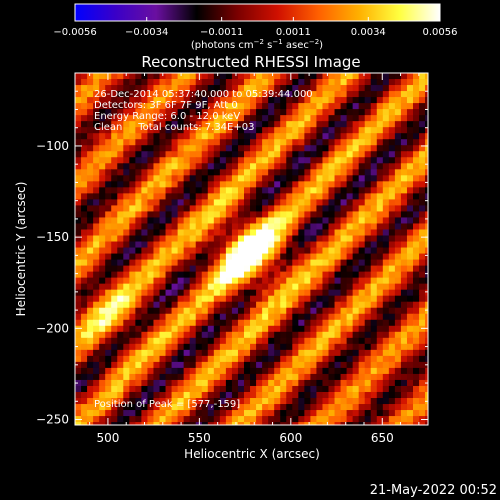 The image size is (500, 500). What do you see at coordinates (433, 490) in the screenshot?
I see `footer-date: 21-May-2022 00:52` at bounding box center [433, 490].